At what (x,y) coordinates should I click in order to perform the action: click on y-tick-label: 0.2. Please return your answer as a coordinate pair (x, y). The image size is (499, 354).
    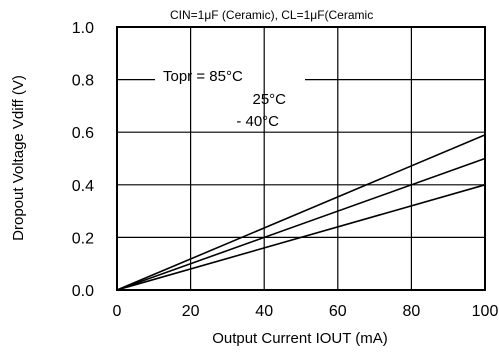
    Looking at the image, I should click on (83, 238).